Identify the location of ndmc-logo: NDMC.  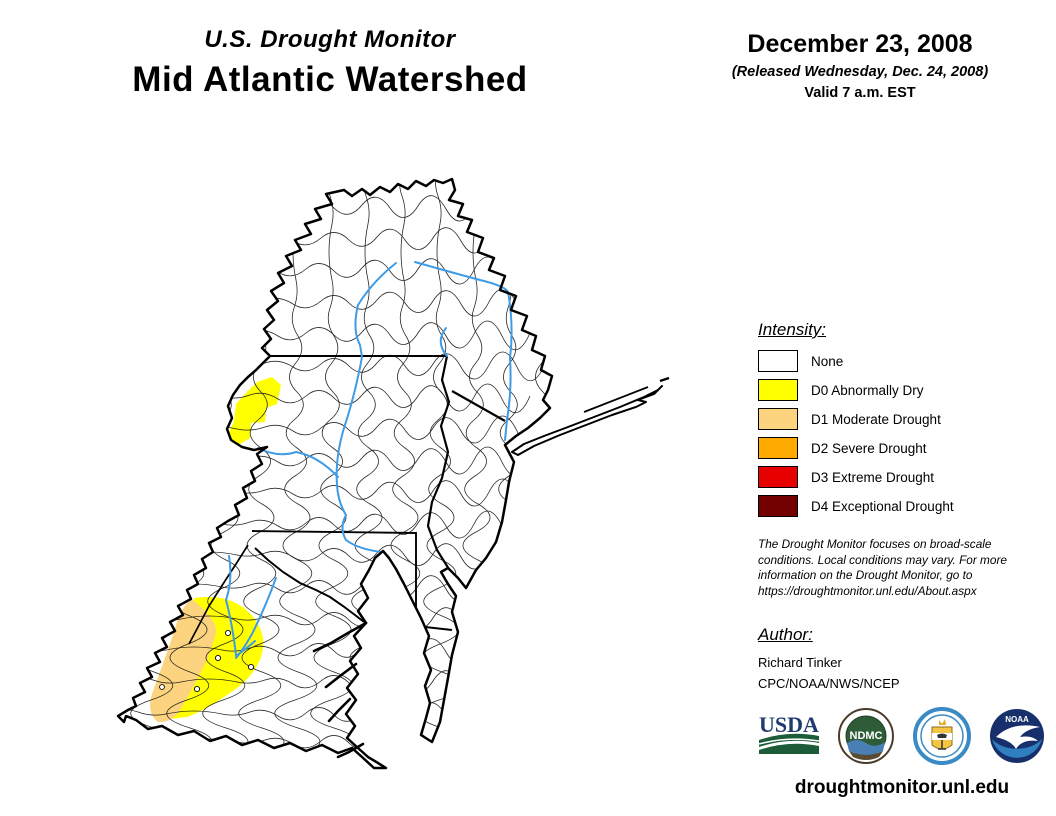
(866, 736).